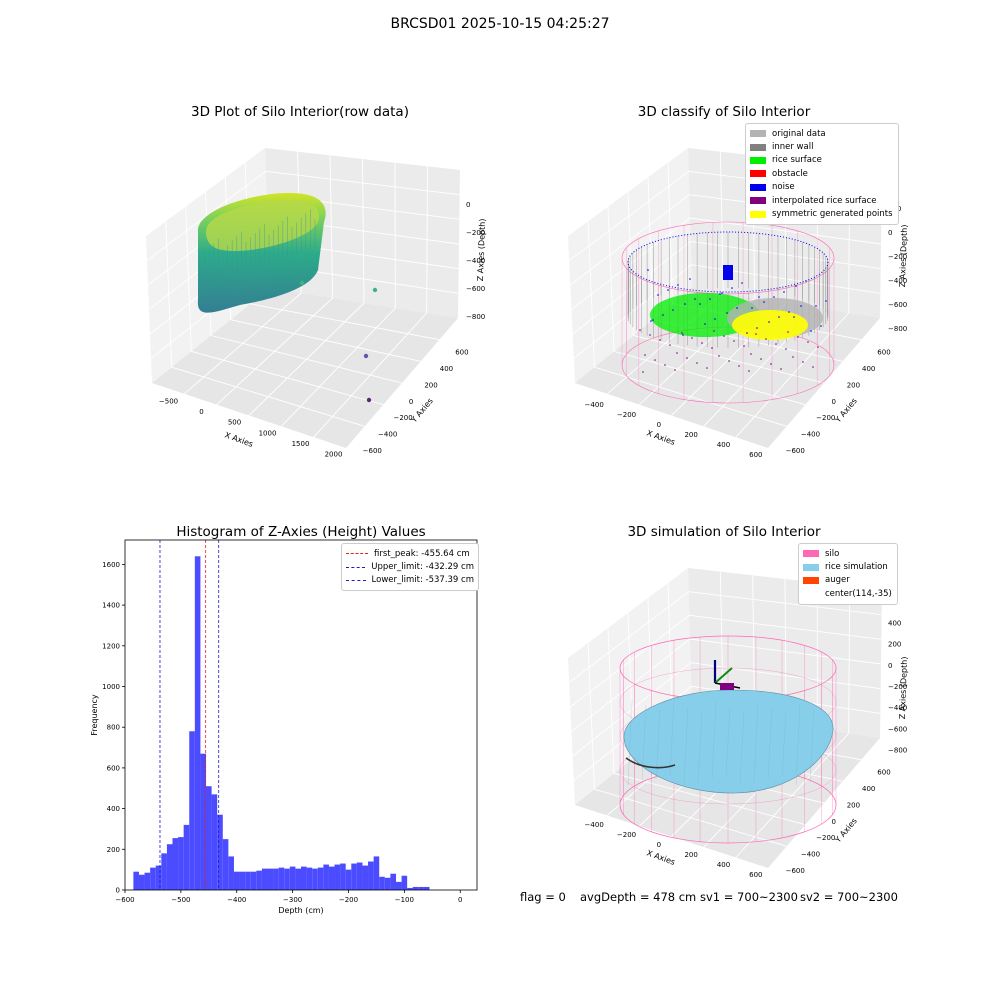  What do you see at coordinates (626, 835) in the screenshot?
I see `sim-x-tick-label: −200` at bounding box center [626, 835].